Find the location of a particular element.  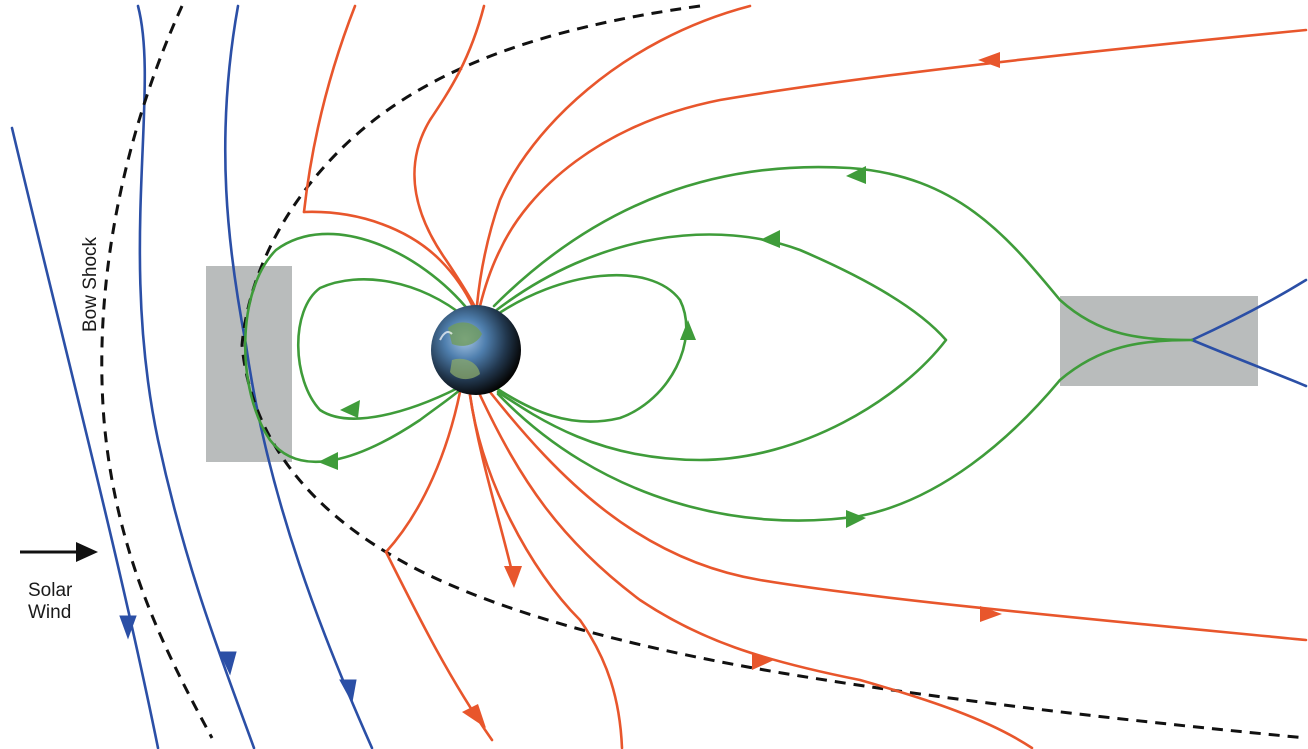

solar-wind-label-line1: Solar is located at coordinates (50, 590).